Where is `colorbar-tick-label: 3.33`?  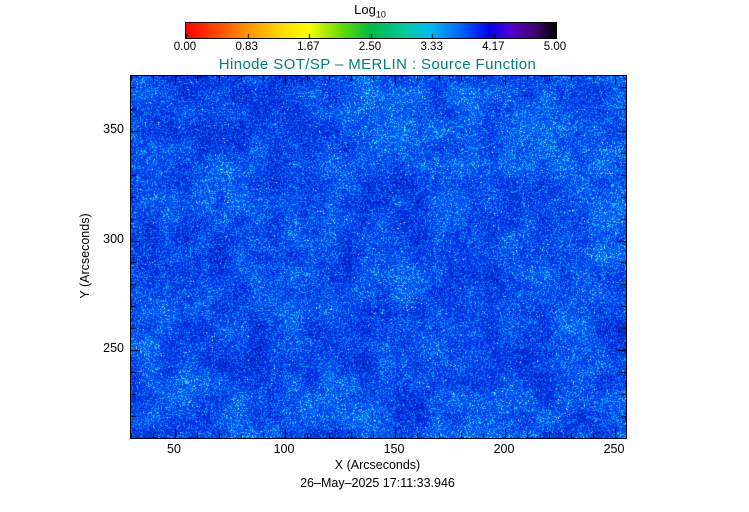
colorbar-tick-label: 3.33 is located at coordinates (431, 47).